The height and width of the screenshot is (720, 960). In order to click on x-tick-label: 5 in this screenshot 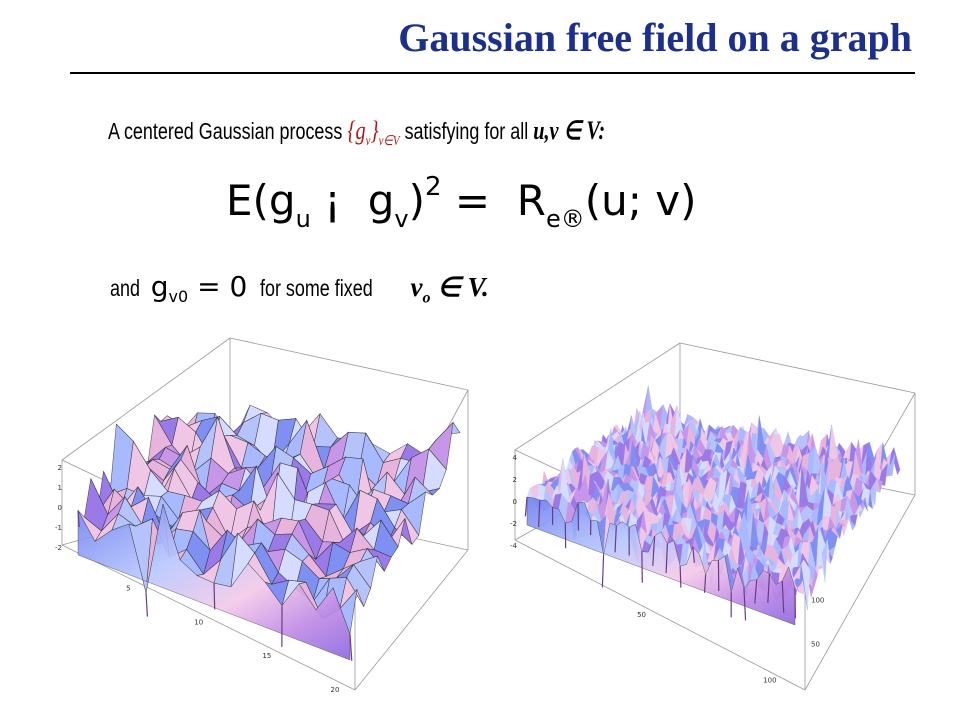, I will do `click(128, 589)`.